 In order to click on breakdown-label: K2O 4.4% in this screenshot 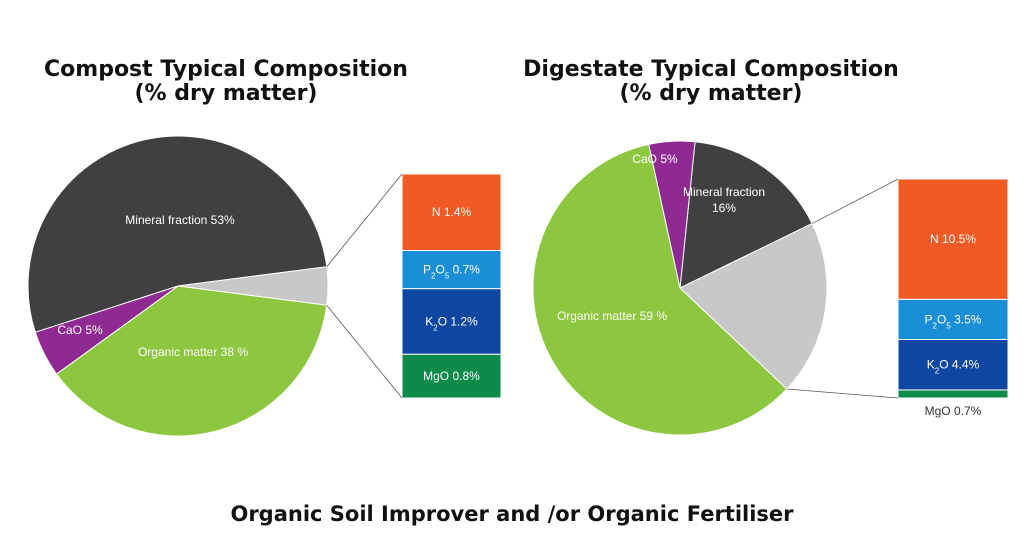, I will do `click(953, 367)`.